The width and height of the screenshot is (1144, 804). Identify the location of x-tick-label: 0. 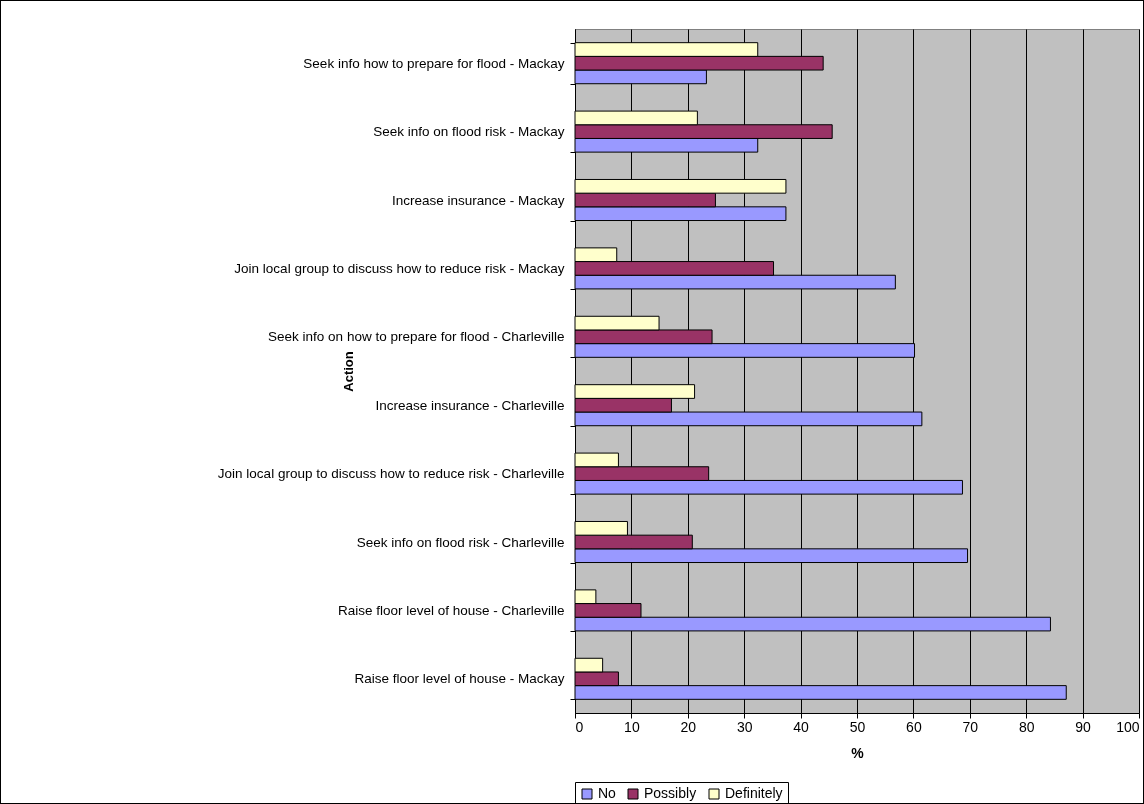
(579, 726).